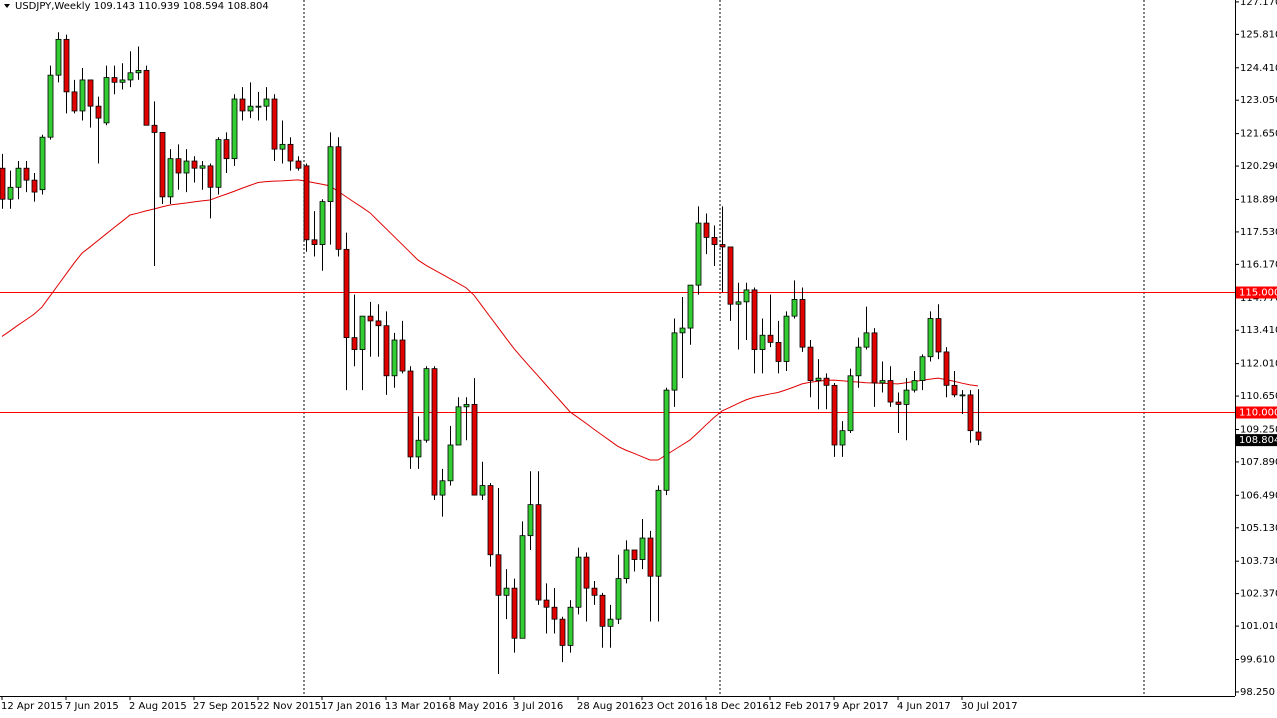 Image resolution: width=1277 pixels, height=718 pixels. I want to click on x-tick-label: 13 Mar 2016, so click(416, 706).